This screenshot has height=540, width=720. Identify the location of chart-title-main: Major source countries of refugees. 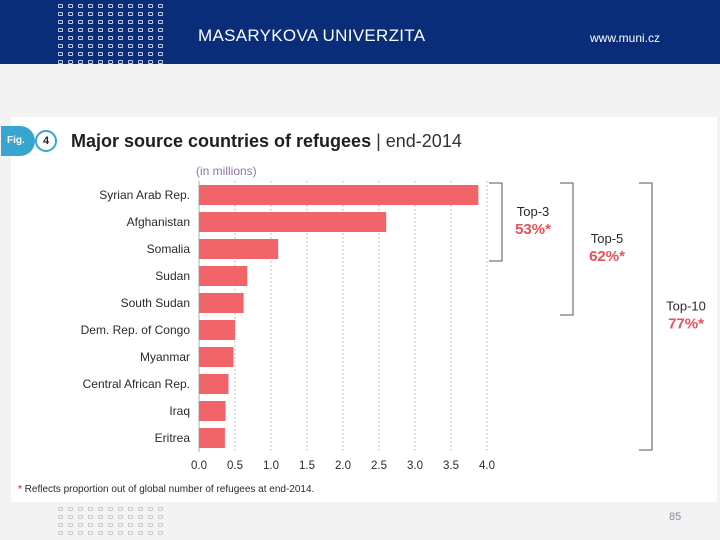
(221, 141).